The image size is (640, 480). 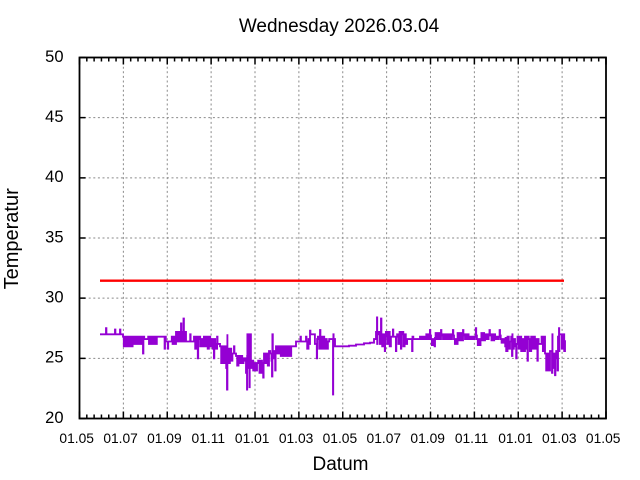 I want to click on svg-text: Wednesday 2026.03.04, so click(x=339, y=26).